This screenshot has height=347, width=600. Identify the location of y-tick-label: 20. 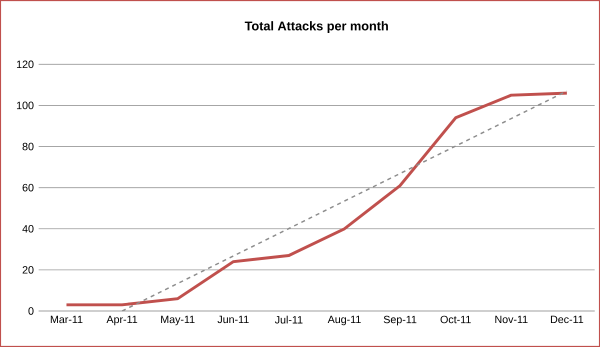
(28, 270).